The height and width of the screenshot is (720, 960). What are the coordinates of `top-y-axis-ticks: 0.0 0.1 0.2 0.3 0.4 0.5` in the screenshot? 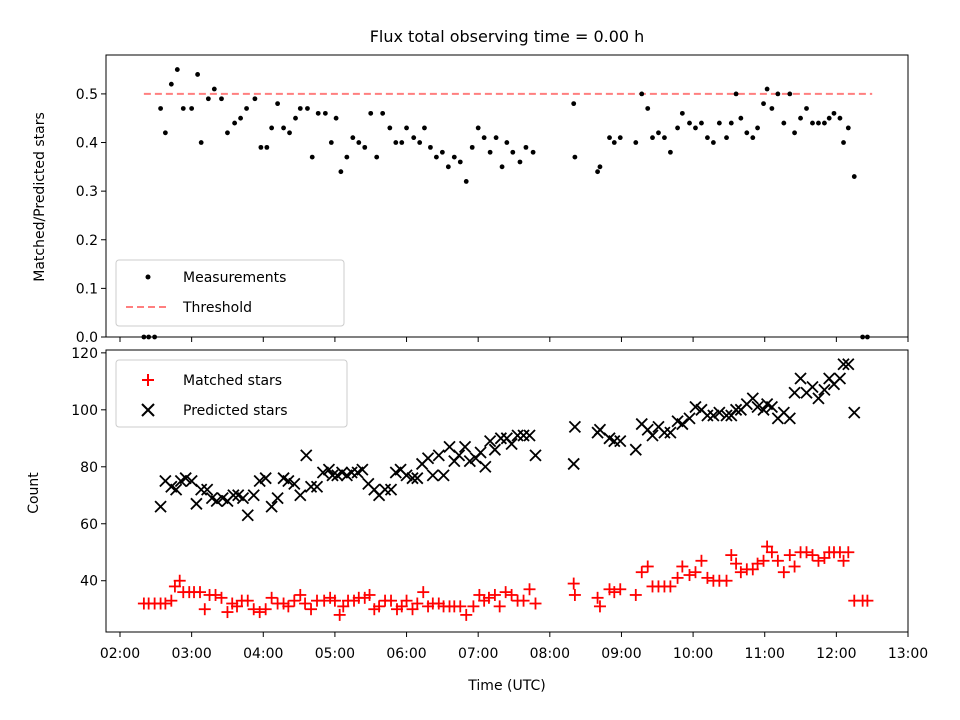 It's located at (91, 216).